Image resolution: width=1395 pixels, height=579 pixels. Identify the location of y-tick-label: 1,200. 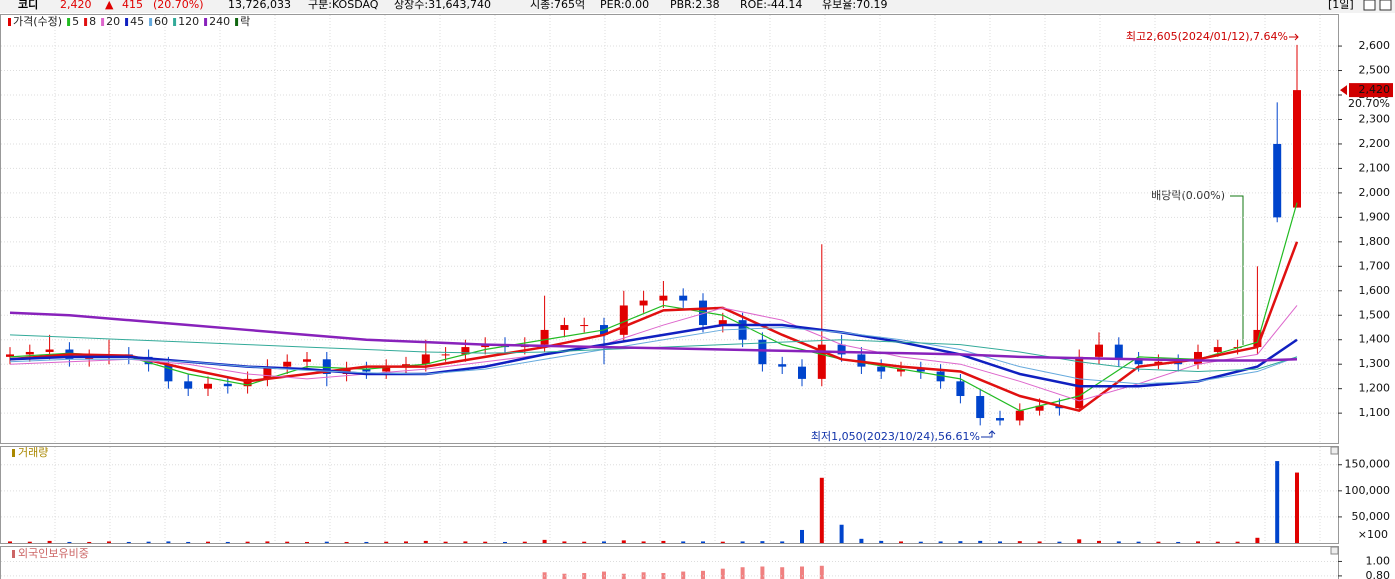
(1375, 388).